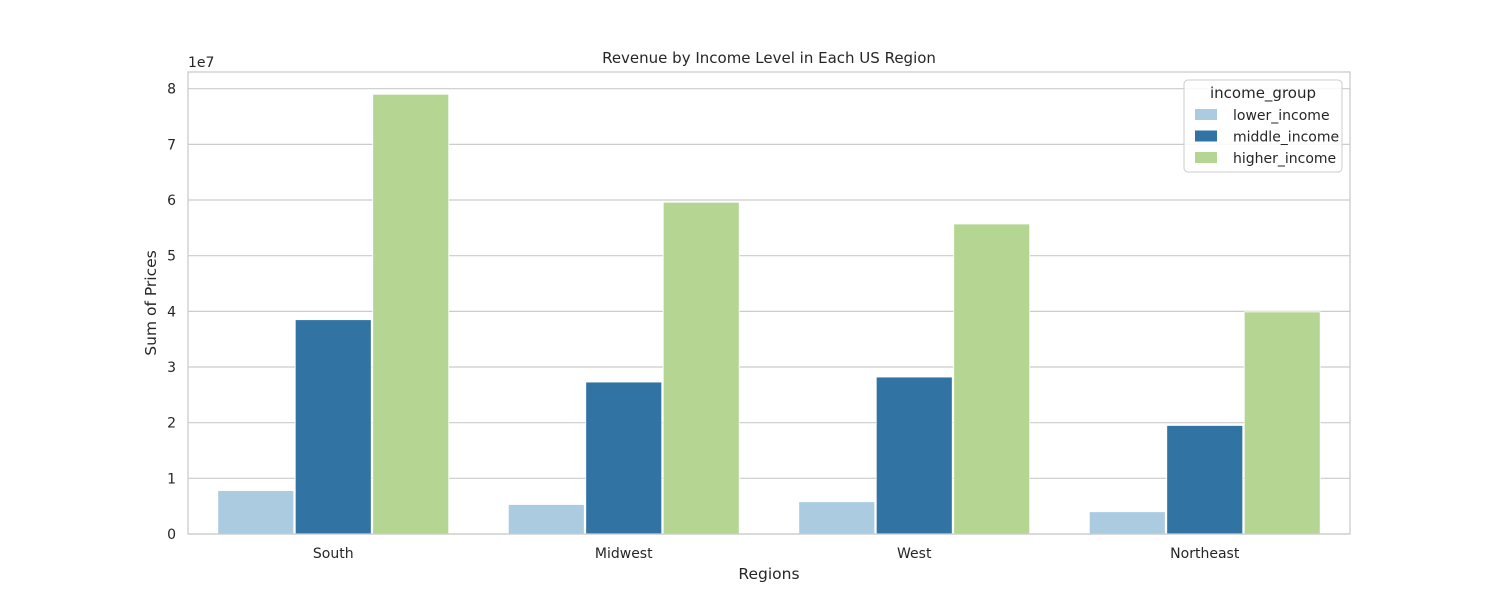  What do you see at coordinates (1206, 114) in the screenshot?
I see `legend-swatch-lower-income` at bounding box center [1206, 114].